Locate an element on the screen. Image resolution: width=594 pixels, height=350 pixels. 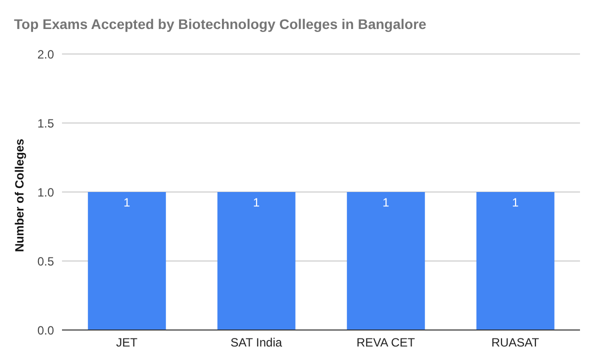
y-tick-label: 1.0 is located at coordinates (45, 192).